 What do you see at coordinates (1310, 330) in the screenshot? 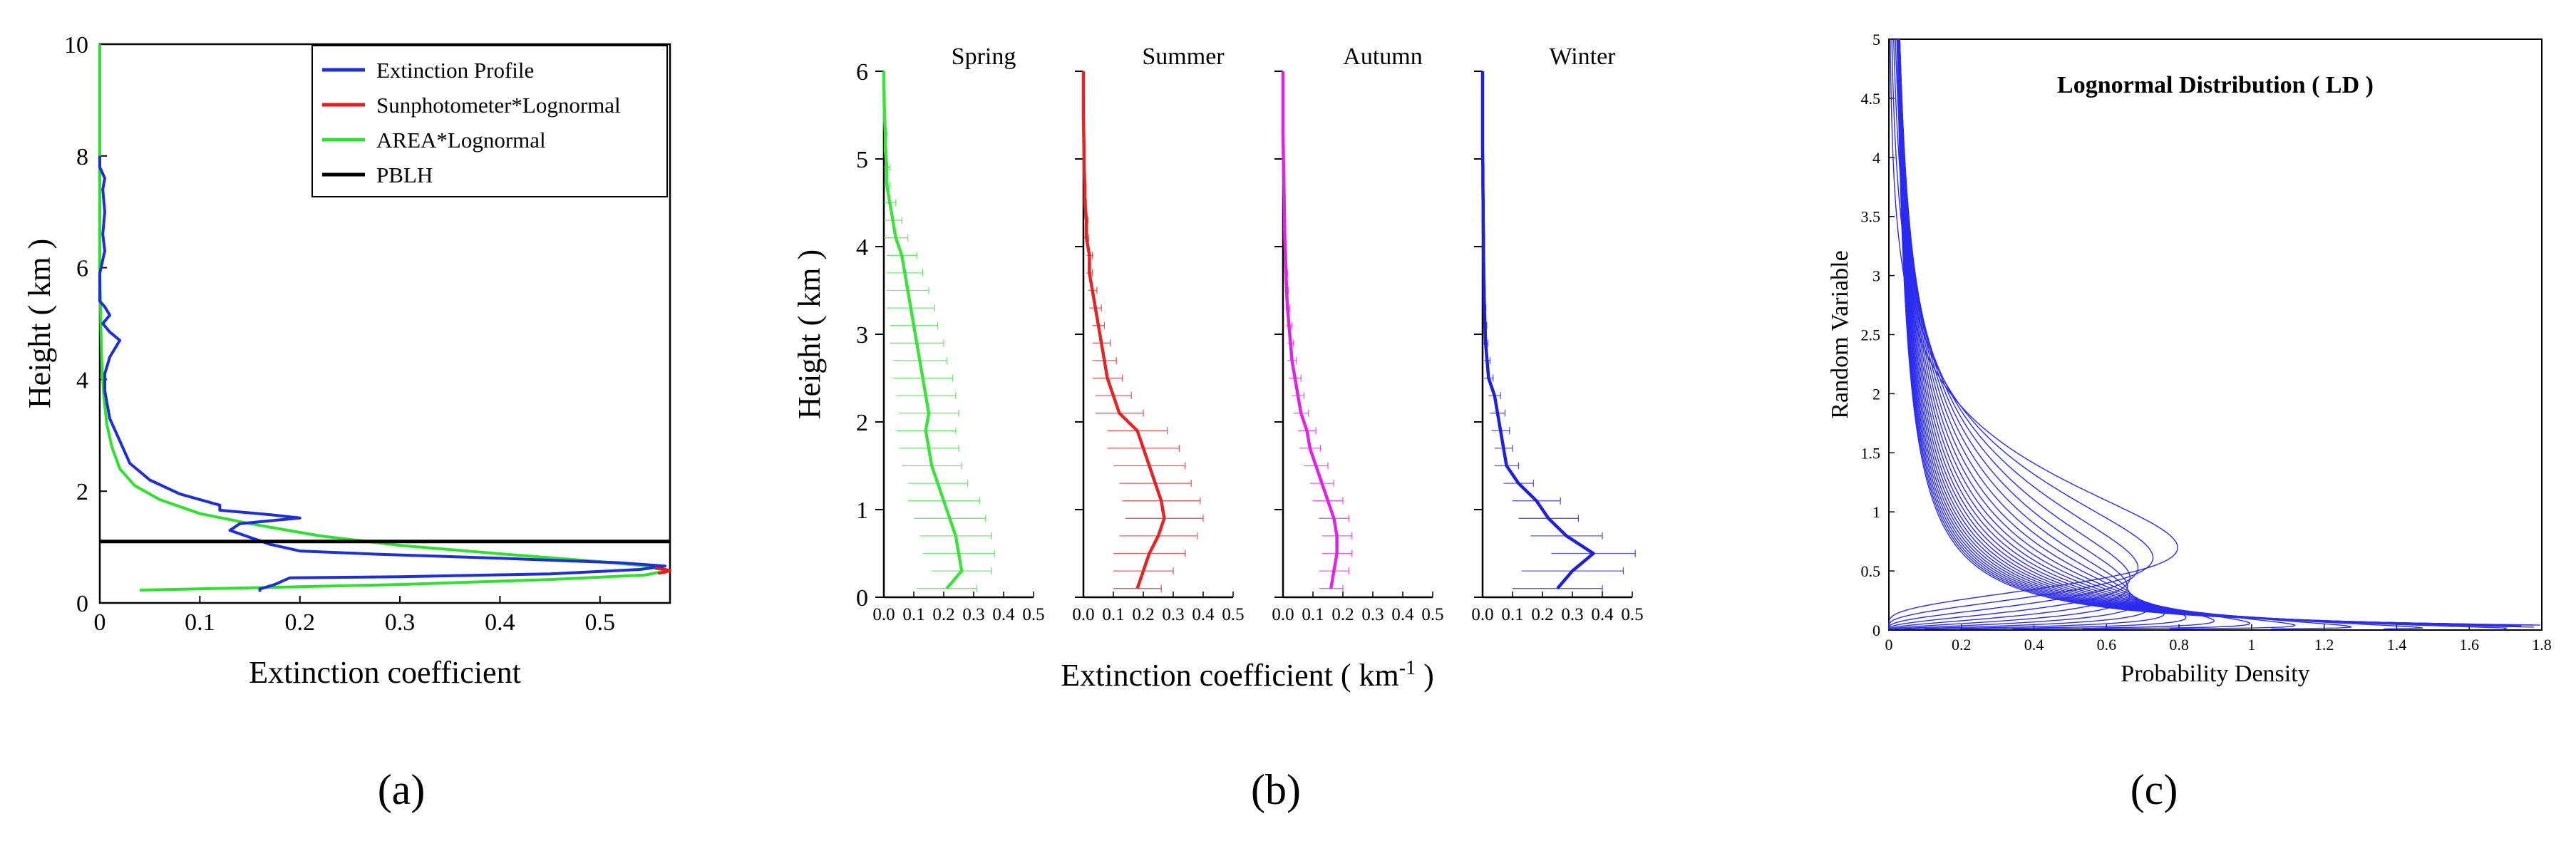
I see `mean-line-b-autumn` at bounding box center [1310, 330].